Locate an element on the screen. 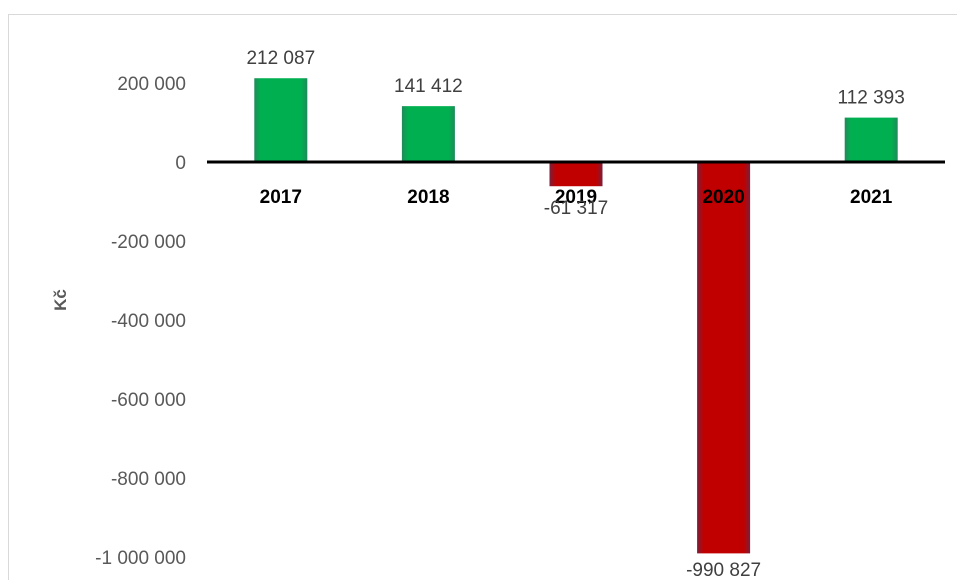  x-category-label: 2019 is located at coordinates (576, 197).